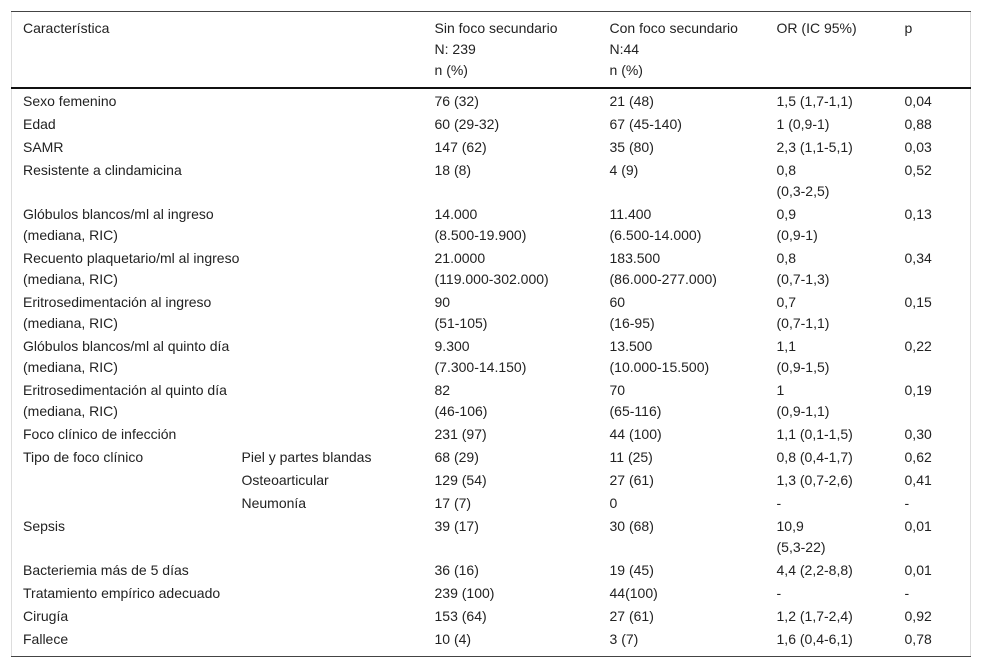 The image size is (981, 665). I want to click on table-row: Cirugía 153 (64) 27 (61) 1,2 (1,7-2,4) 0,92, so click(491, 616).